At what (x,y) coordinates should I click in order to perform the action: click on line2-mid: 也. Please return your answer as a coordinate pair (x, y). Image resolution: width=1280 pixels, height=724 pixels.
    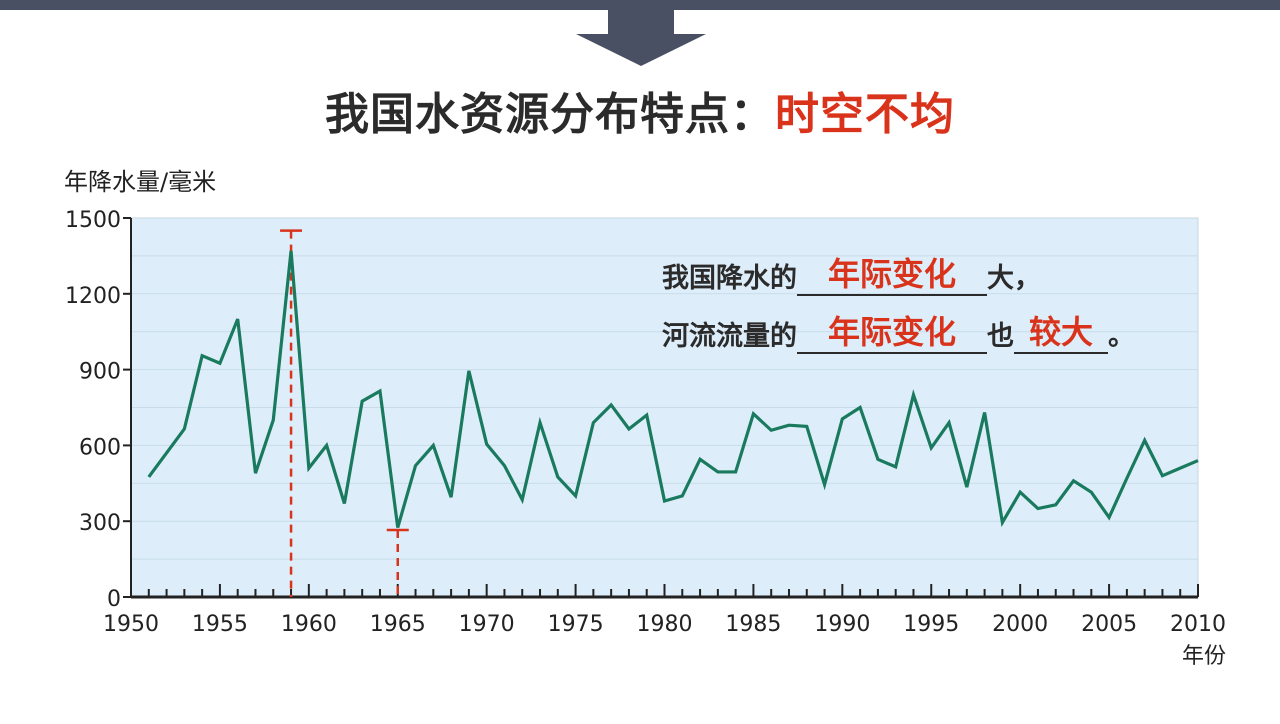
    Looking at the image, I should click on (1000, 336).